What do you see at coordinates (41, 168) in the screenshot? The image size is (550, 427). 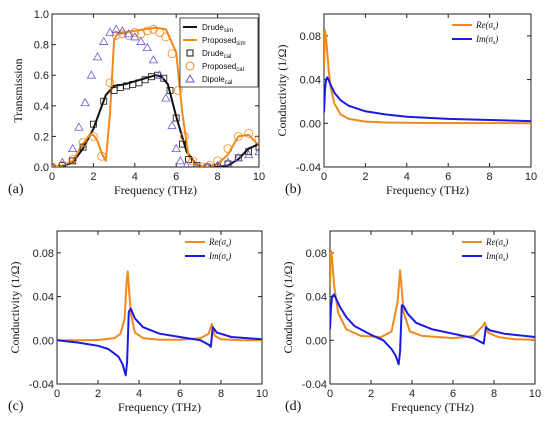 I see `y-tick-label: 0.0` at bounding box center [41, 168].